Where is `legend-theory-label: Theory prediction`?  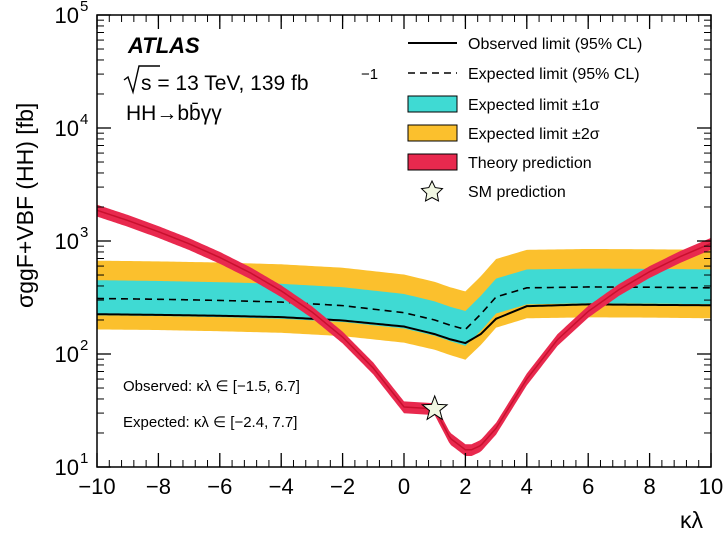
legend-theory-label: Theory prediction is located at coordinates (530, 163).